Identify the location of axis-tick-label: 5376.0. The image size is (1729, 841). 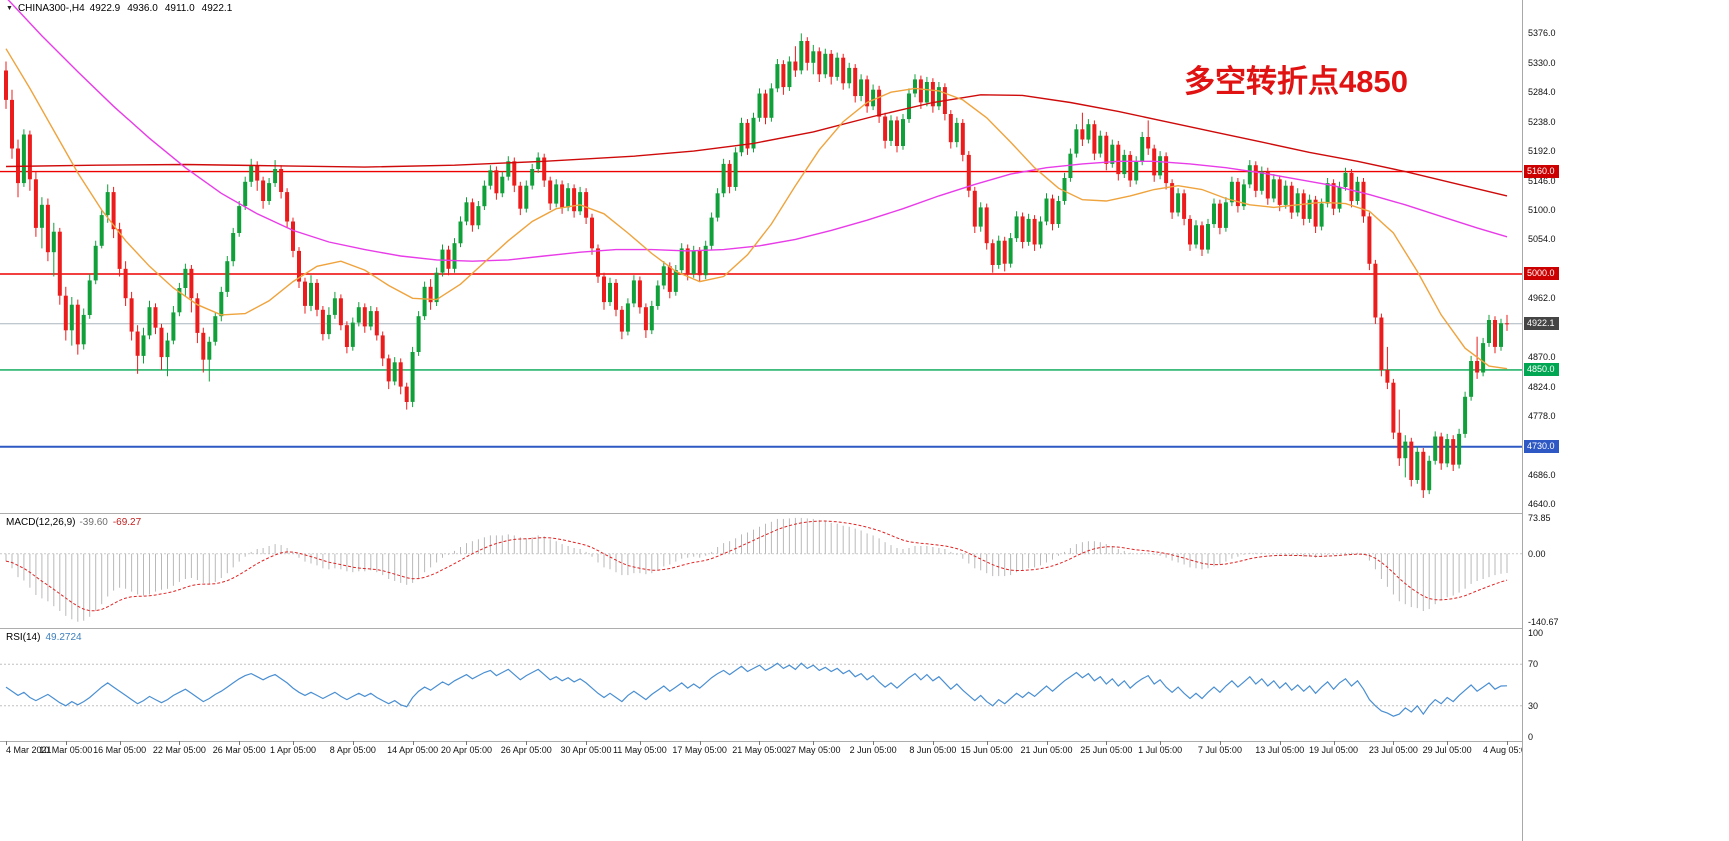
(1542, 33).